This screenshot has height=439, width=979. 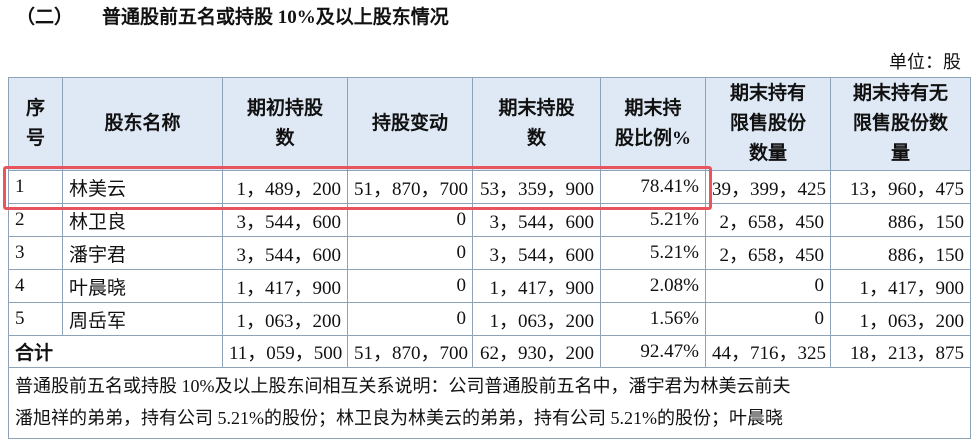 I want to click on cell: 5.21%, so click(x=653, y=253).